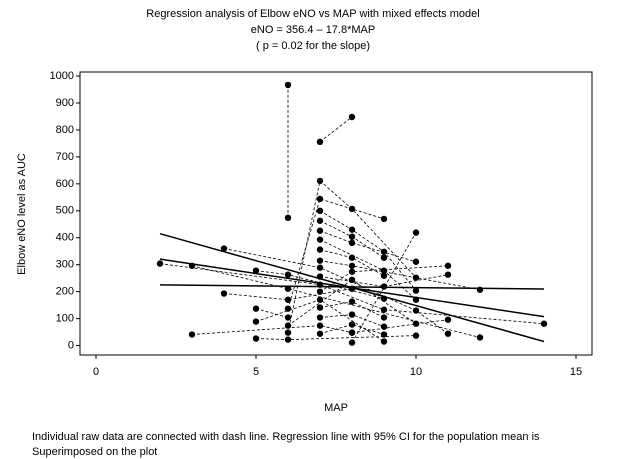 Image resolution: width=626 pixels, height=459 pixels. I want to click on y-tick-label: 900, so click(65, 103).